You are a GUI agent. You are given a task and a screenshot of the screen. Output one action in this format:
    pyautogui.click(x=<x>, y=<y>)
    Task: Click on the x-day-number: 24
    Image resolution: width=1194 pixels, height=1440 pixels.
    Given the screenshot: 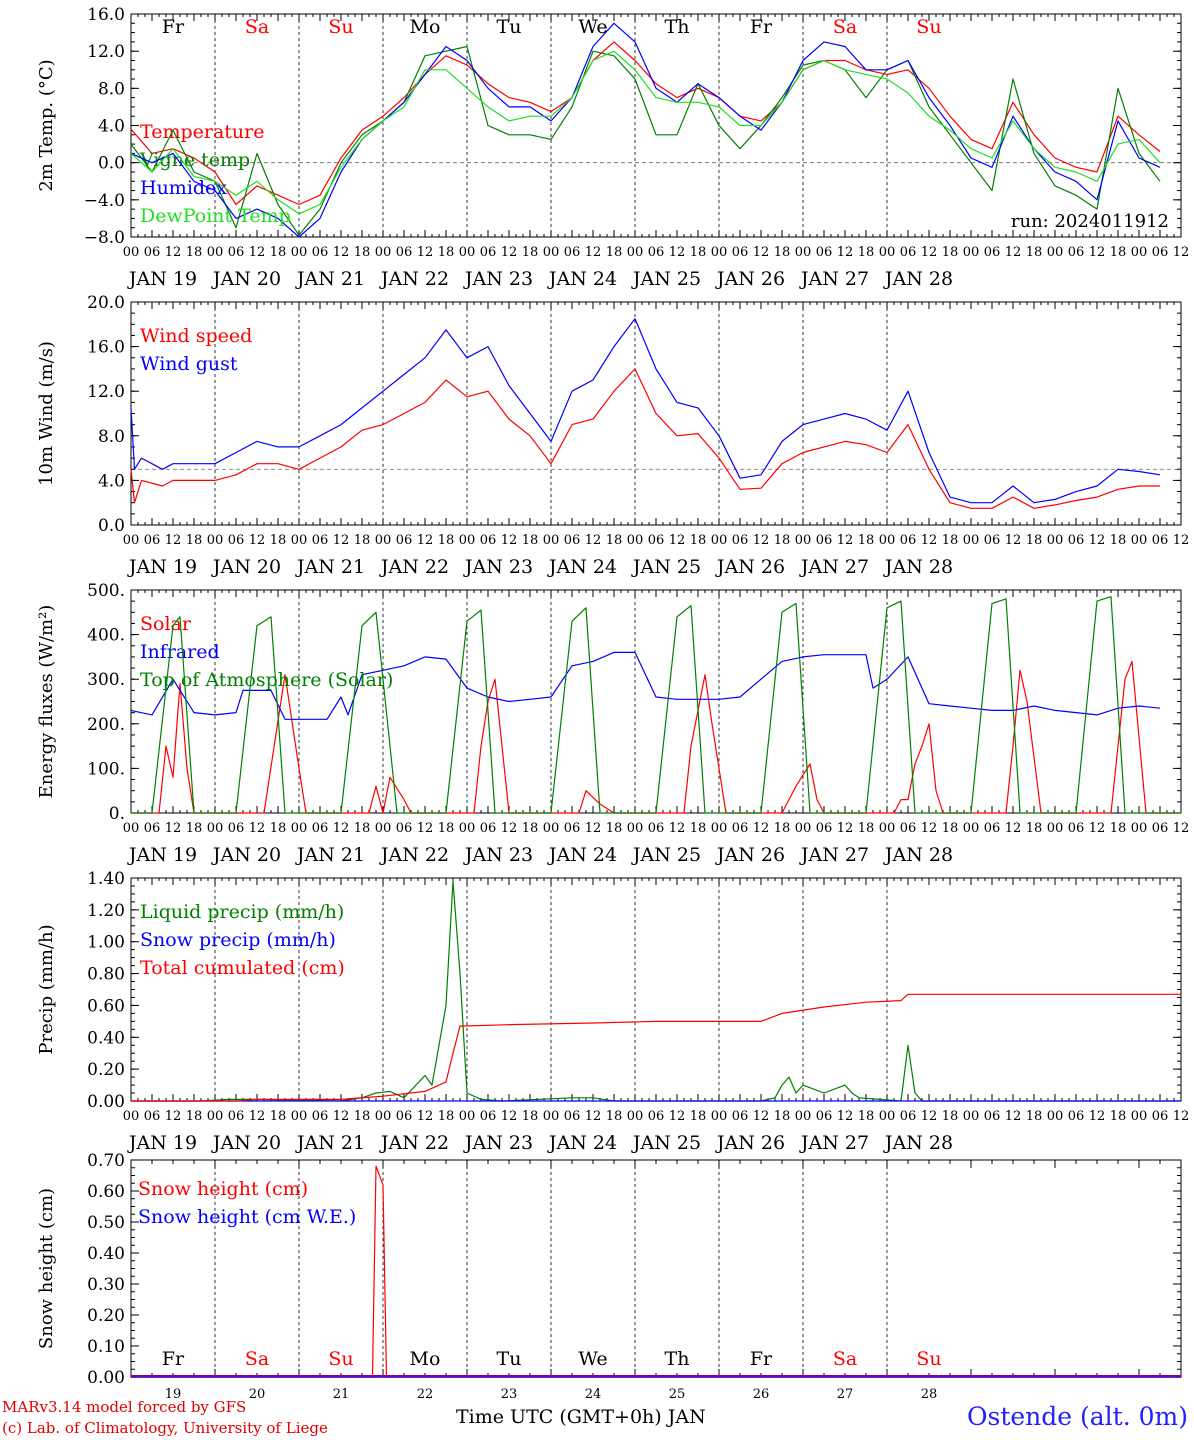 What is the action you would take?
    pyautogui.click(x=593, y=1393)
    